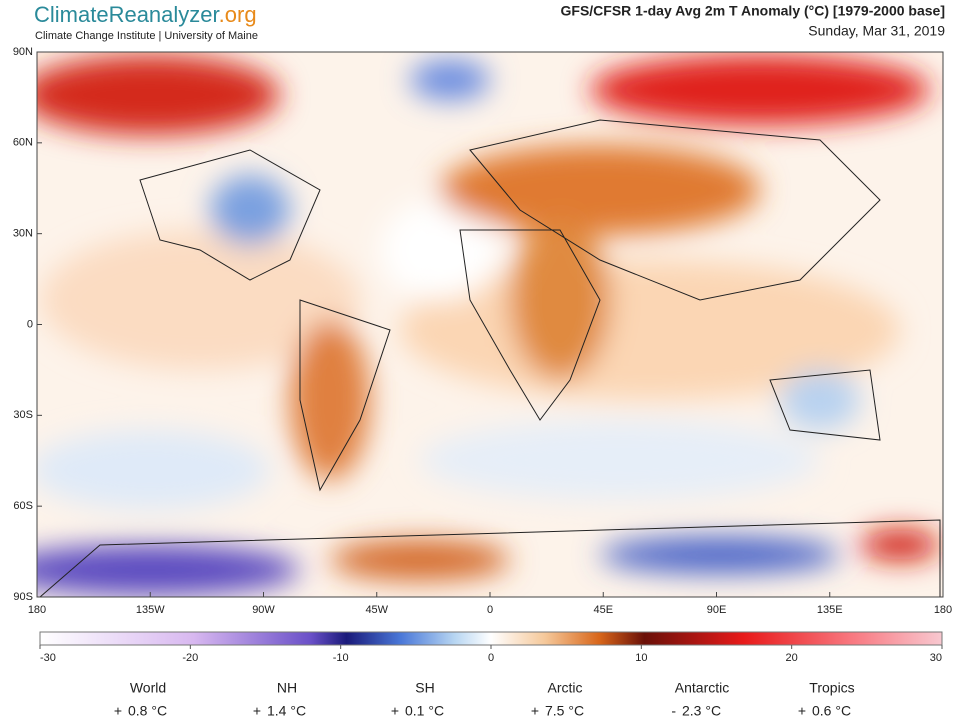 This screenshot has width=960, height=727. I want to click on lat-label: 30N, so click(23, 234).